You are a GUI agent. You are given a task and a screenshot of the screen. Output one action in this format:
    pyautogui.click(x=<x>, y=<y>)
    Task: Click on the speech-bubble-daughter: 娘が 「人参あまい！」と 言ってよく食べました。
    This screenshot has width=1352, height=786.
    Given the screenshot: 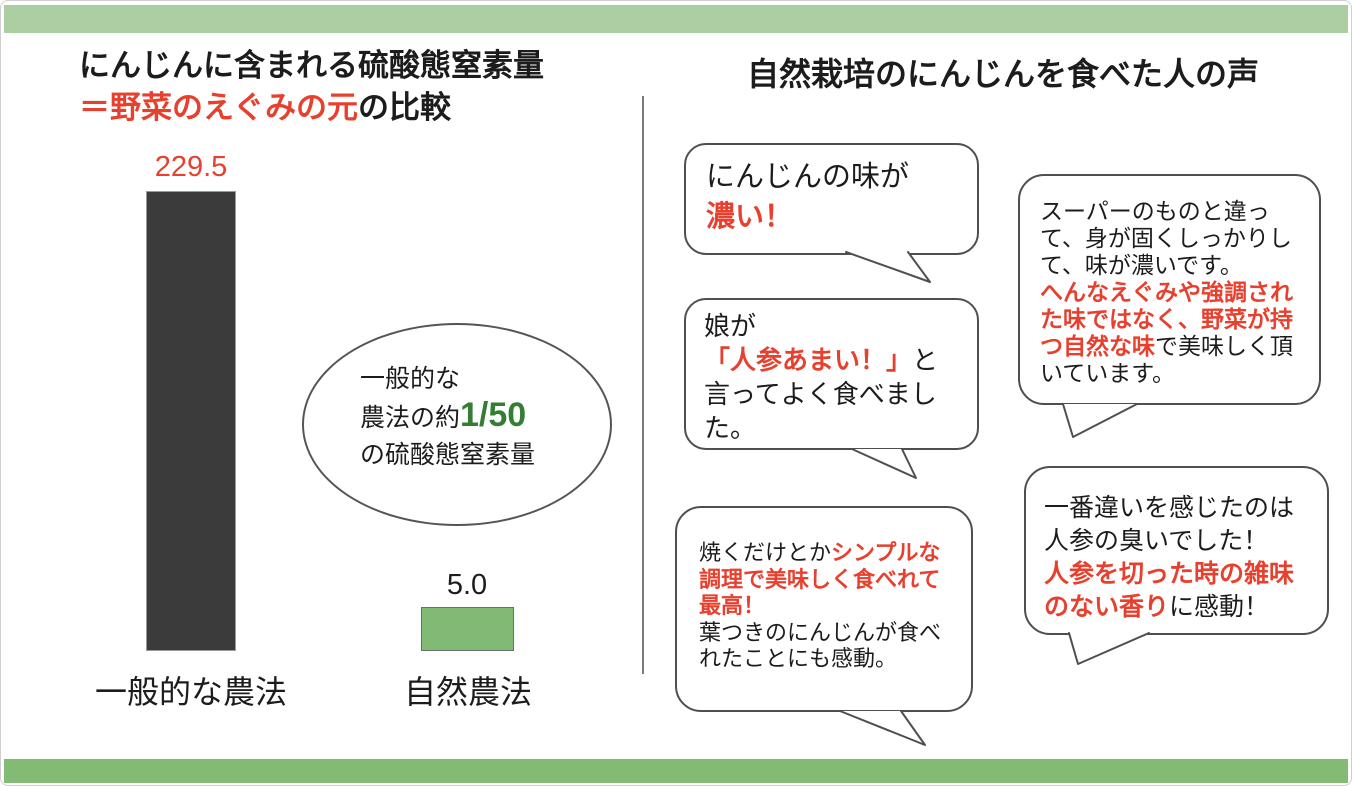 What is the action you would take?
    pyautogui.click(x=831, y=374)
    